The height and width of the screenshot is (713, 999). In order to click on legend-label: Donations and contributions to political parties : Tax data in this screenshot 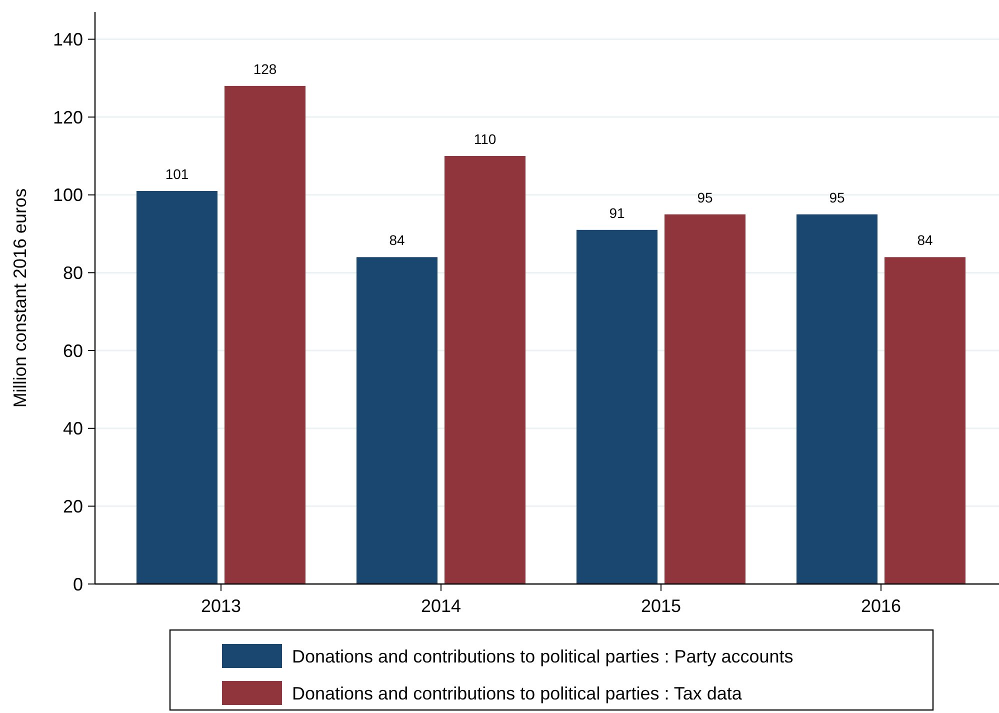, I will do `click(517, 693)`.